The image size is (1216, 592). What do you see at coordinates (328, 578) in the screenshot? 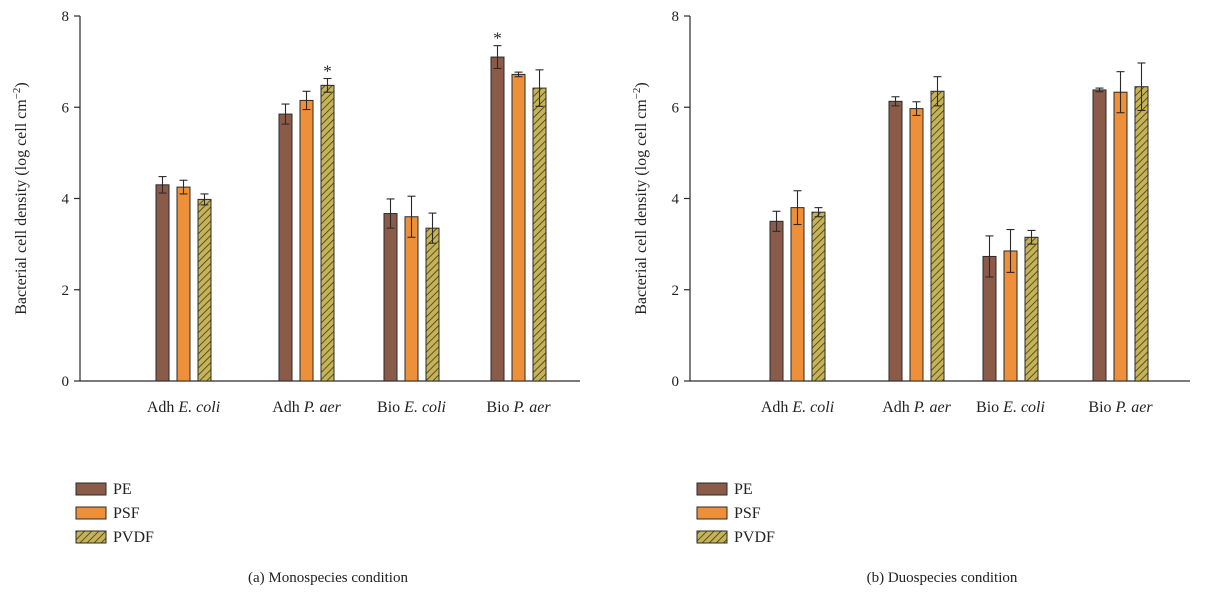
I see `panel-caption: (a) Monospecies condition` at bounding box center [328, 578].